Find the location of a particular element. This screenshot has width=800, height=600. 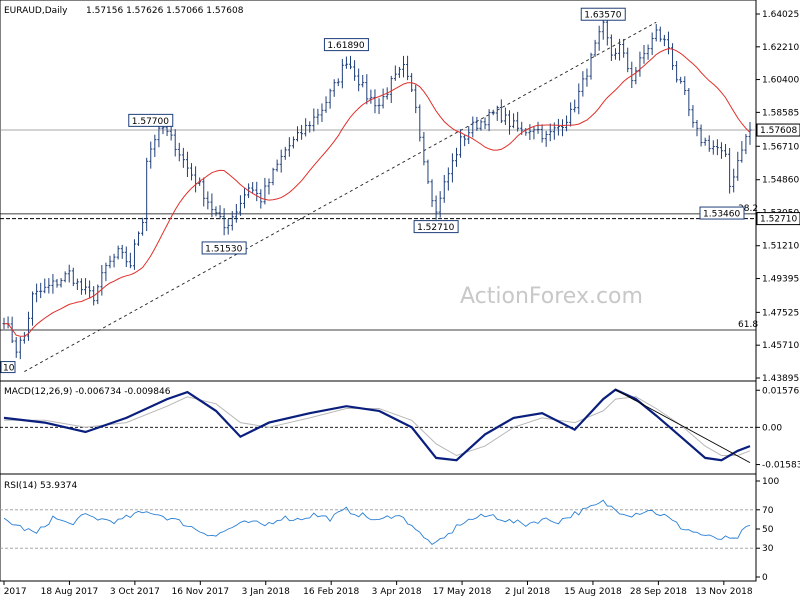

rsi-tick-label: 30 is located at coordinates (768, 549).